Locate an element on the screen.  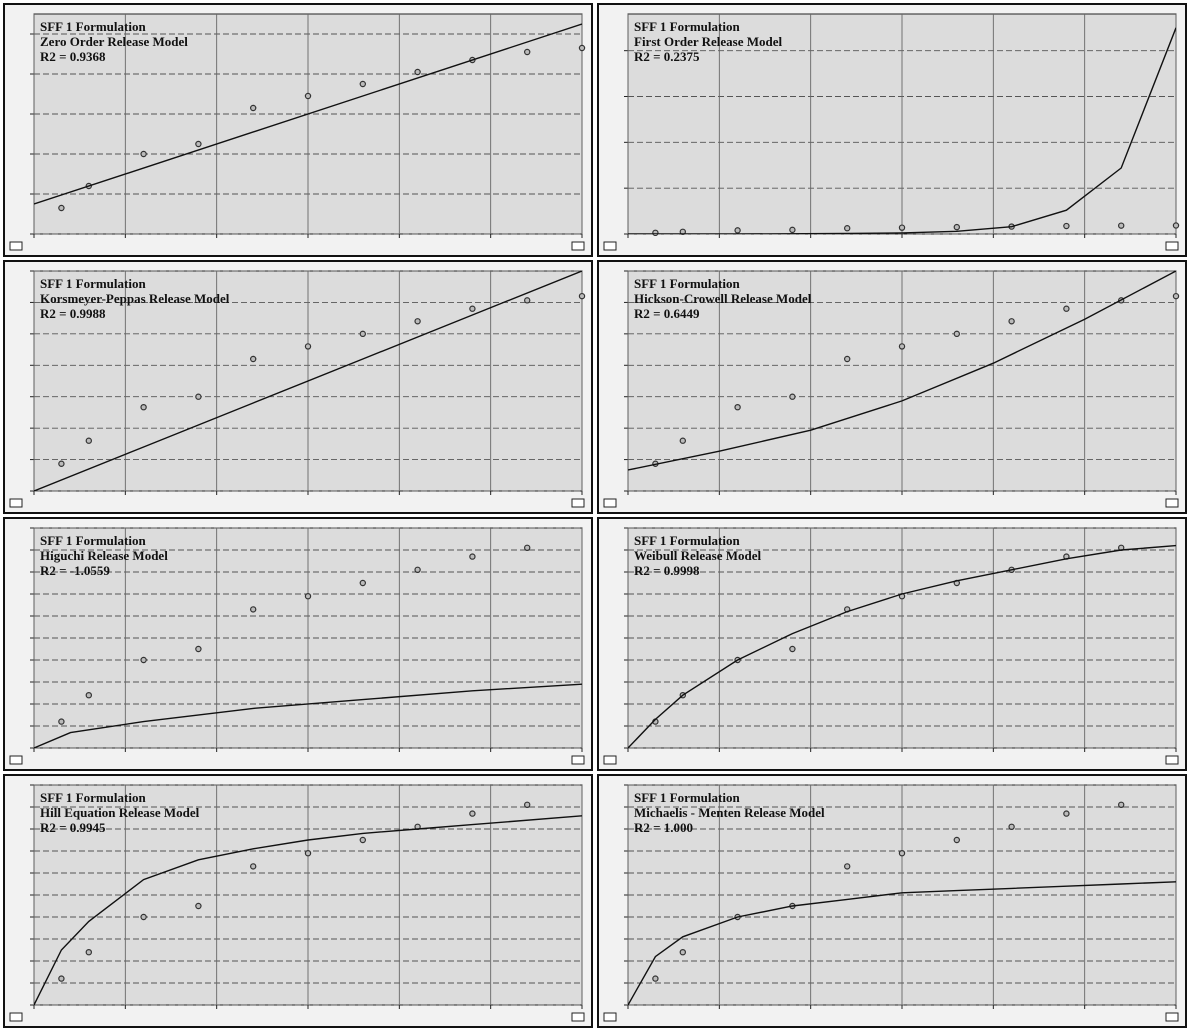
r2-annotation: R2 = 0.9998 is located at coordinates (667, 570).